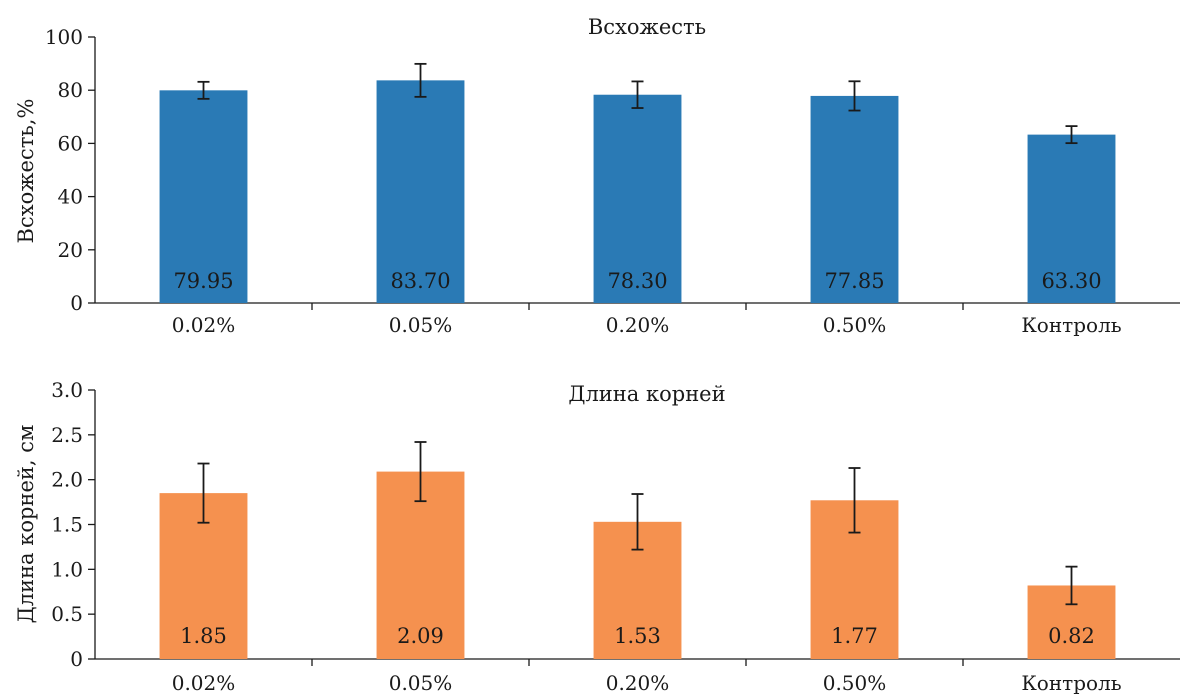 The image size is (1192, 698). I want to click on y-tick-label: 100, so click(64, 37).